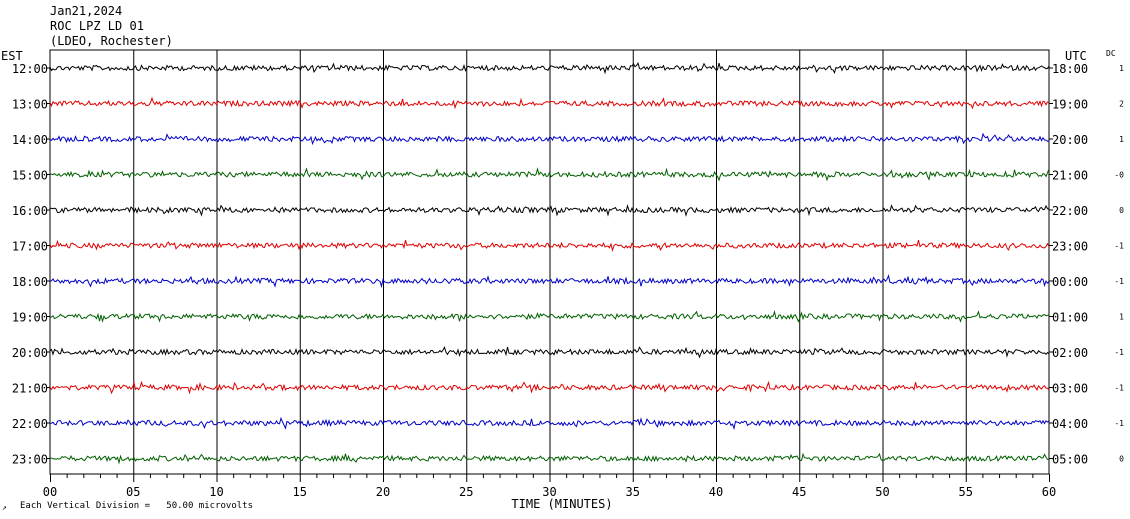 The height and width of the screenshot is (519, 1130). Describe the element at coordinates (30, 140) in the screenshot. I see `est-hour-label: 14:00` at that location.